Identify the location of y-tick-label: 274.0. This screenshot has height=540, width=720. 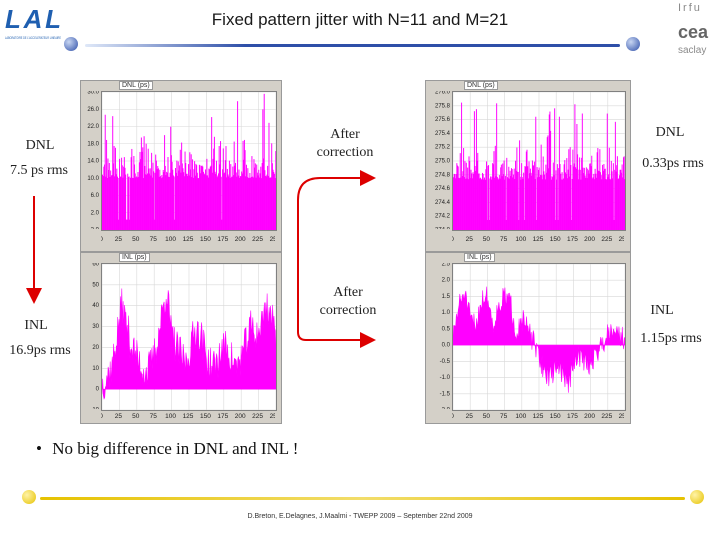
(443, 229).